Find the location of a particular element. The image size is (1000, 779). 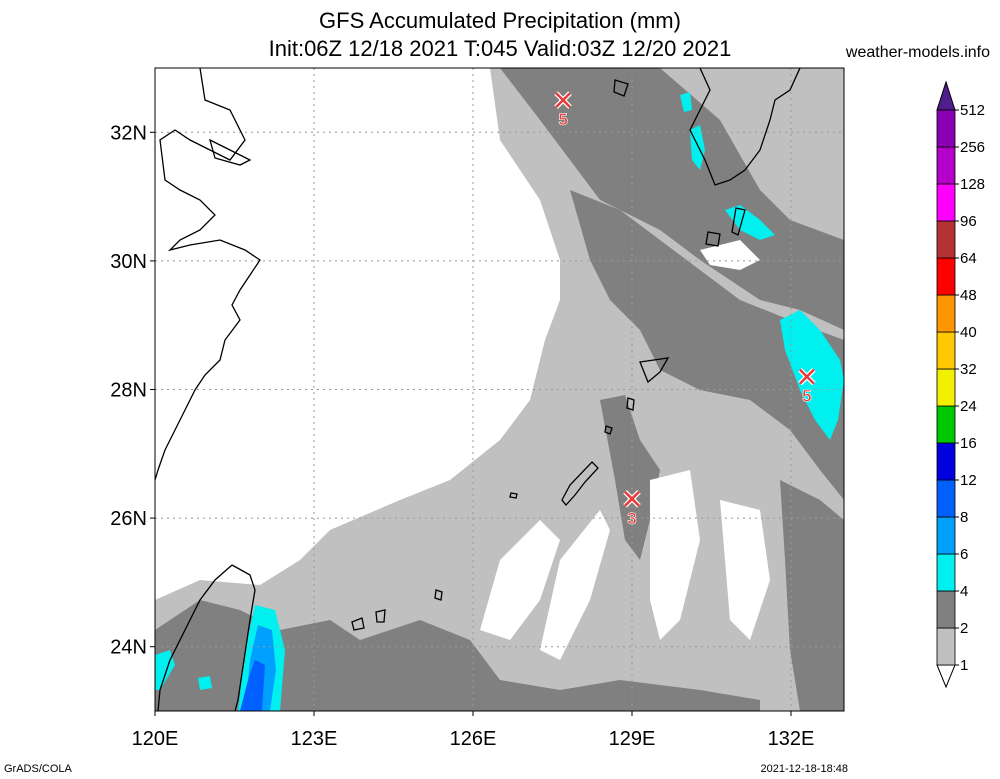

lat-tick-label: 26N is located at coordinates (128, 519).